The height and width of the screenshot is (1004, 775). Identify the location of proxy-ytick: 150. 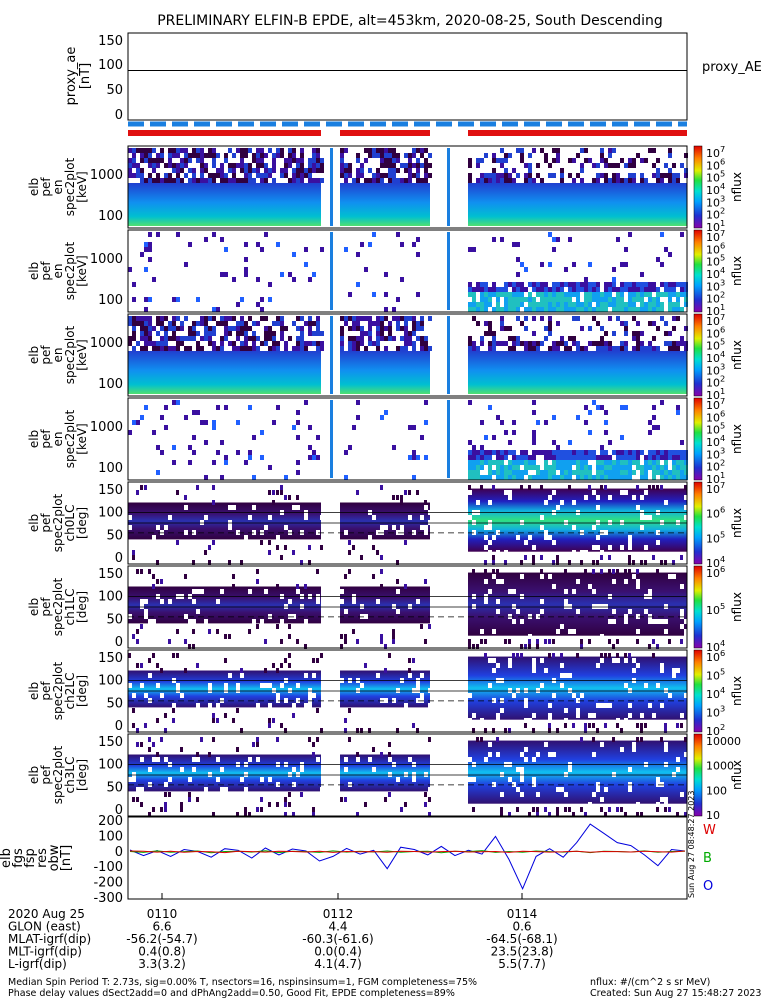
(110, 41).